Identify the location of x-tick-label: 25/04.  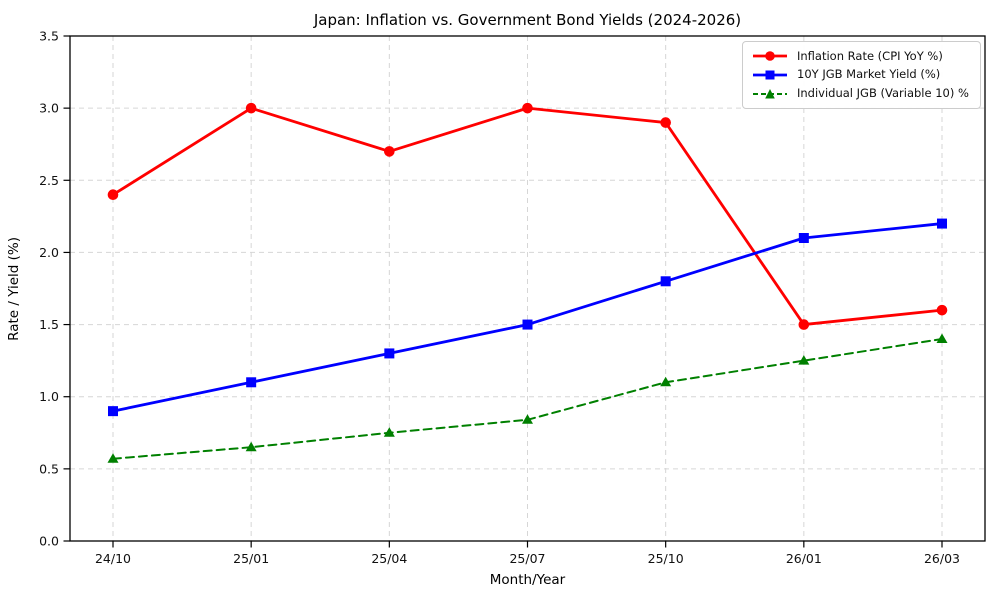
(389, 558).